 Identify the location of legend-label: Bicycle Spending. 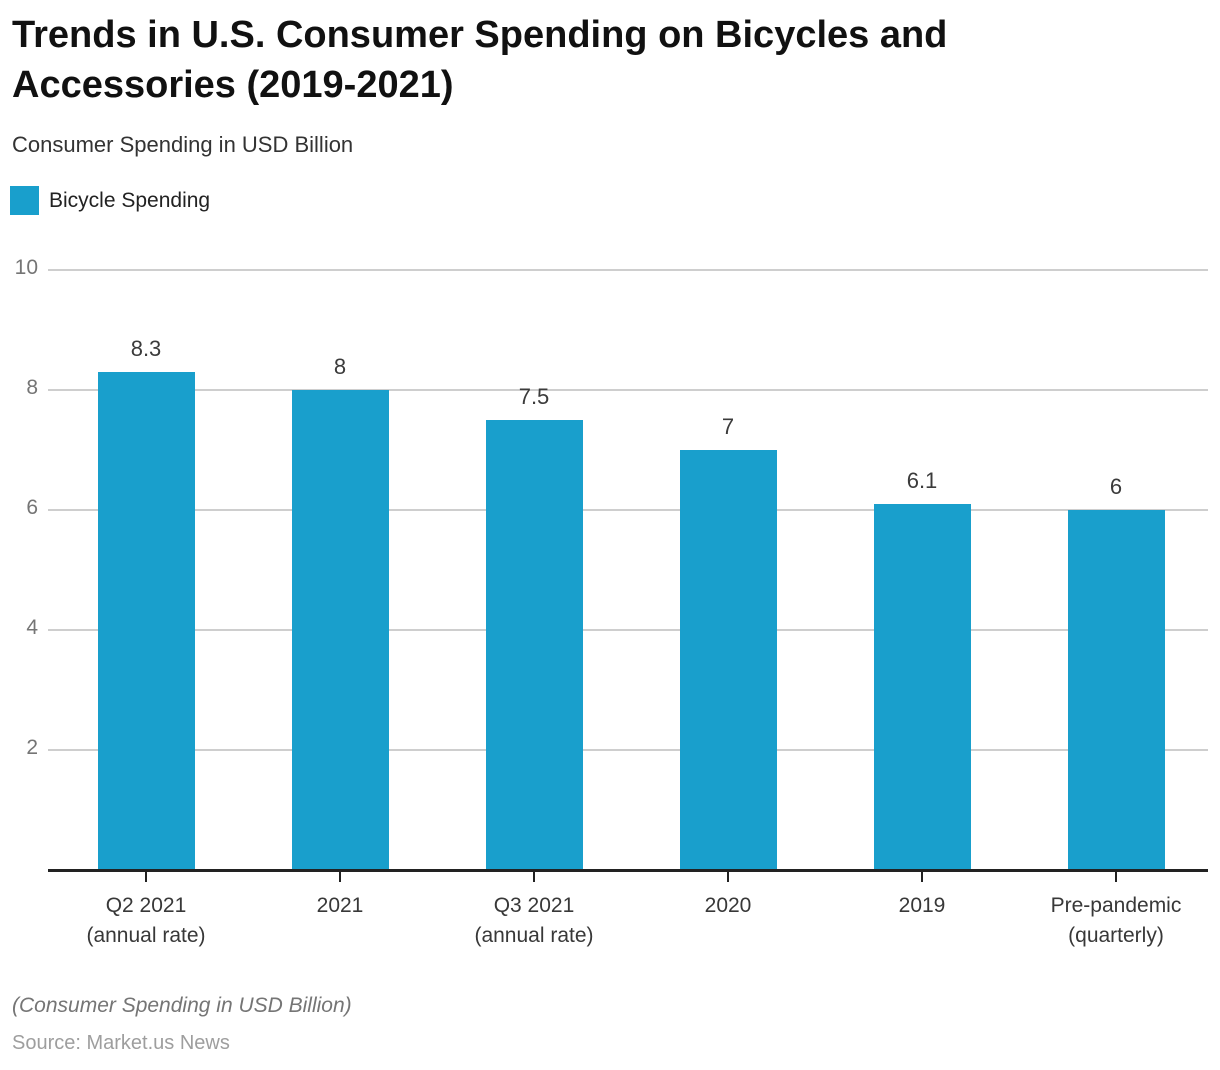
(130, 200).